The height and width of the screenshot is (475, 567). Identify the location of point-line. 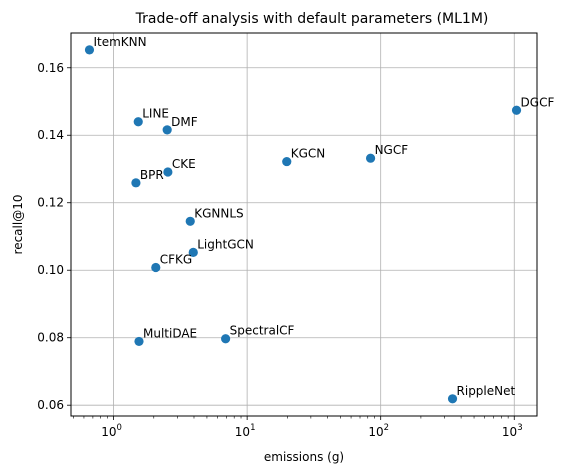
(138, 122).